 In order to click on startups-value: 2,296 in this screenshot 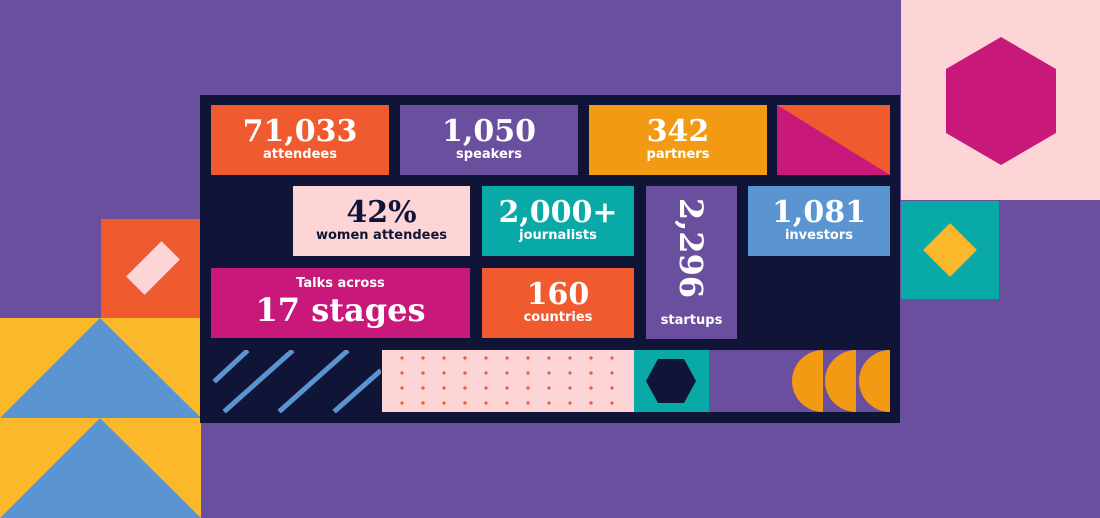, I will do `click(691, 248)`.